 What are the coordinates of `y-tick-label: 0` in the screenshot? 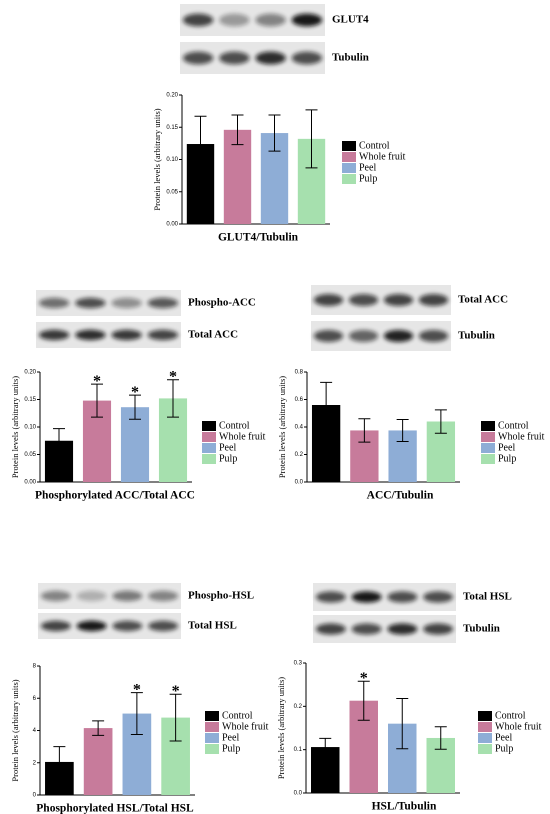 It's located at (35, 796).